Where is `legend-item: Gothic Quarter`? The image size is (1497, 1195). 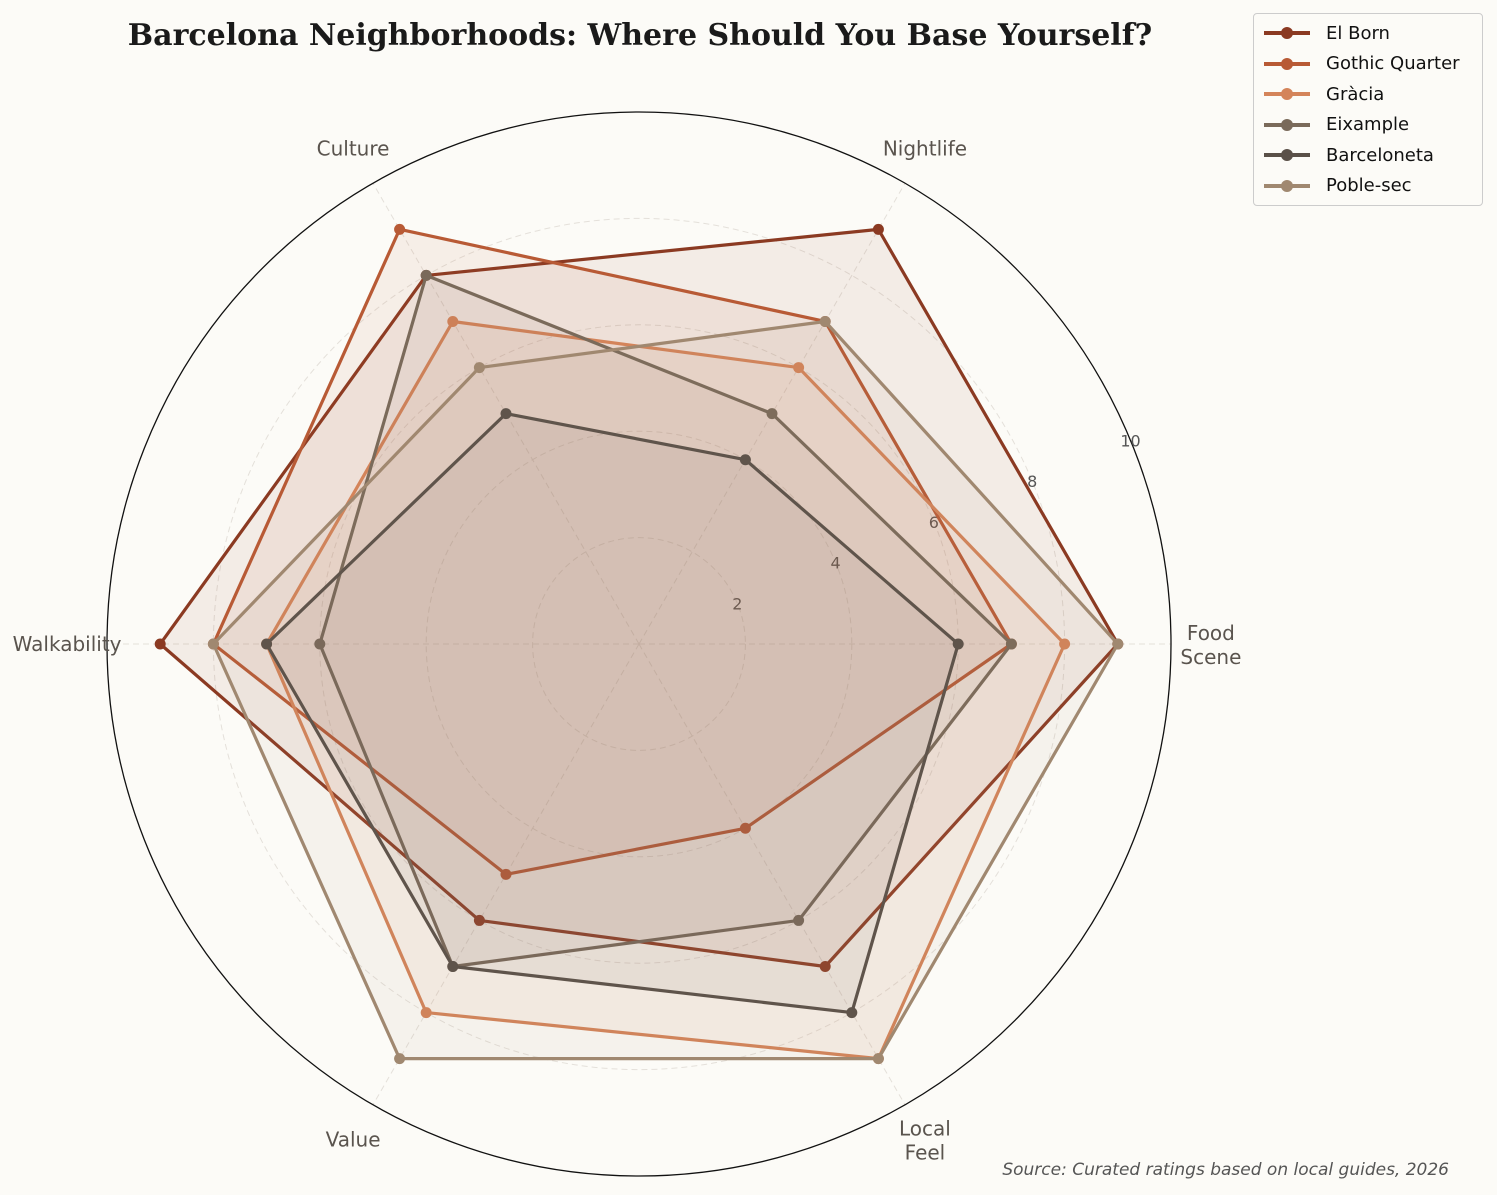 legend-item: Gothic Quarter is located at coordinates (1368, 64).